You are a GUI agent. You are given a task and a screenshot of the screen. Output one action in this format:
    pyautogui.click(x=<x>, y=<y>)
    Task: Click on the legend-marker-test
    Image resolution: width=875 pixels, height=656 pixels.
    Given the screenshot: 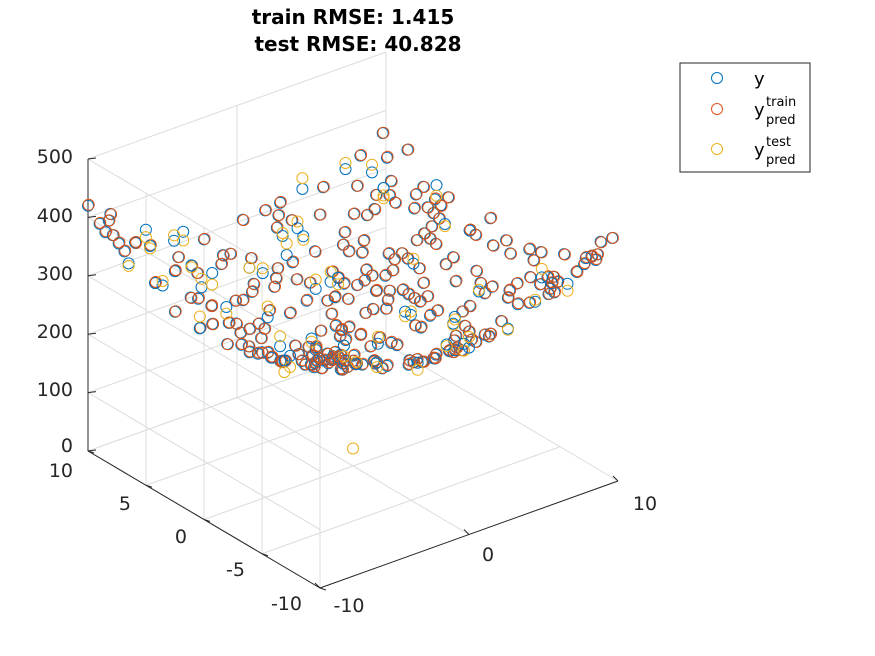 What is the action you would take?
    pyautogui.click(x=717, y=149)
    